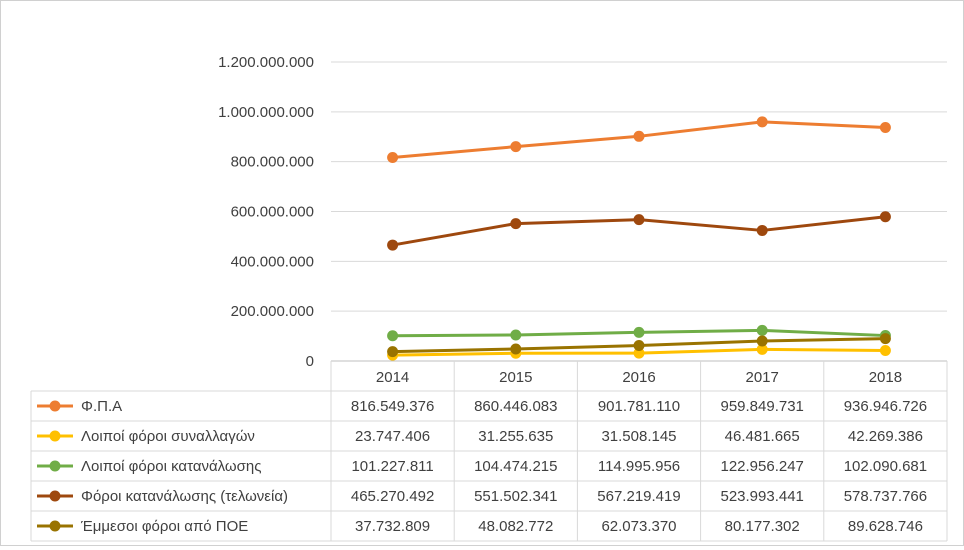  What do you see at coordinates (762, 526) in the screenshot?
I see `data-label: 80.177.302` at bounding box center [762, 526].